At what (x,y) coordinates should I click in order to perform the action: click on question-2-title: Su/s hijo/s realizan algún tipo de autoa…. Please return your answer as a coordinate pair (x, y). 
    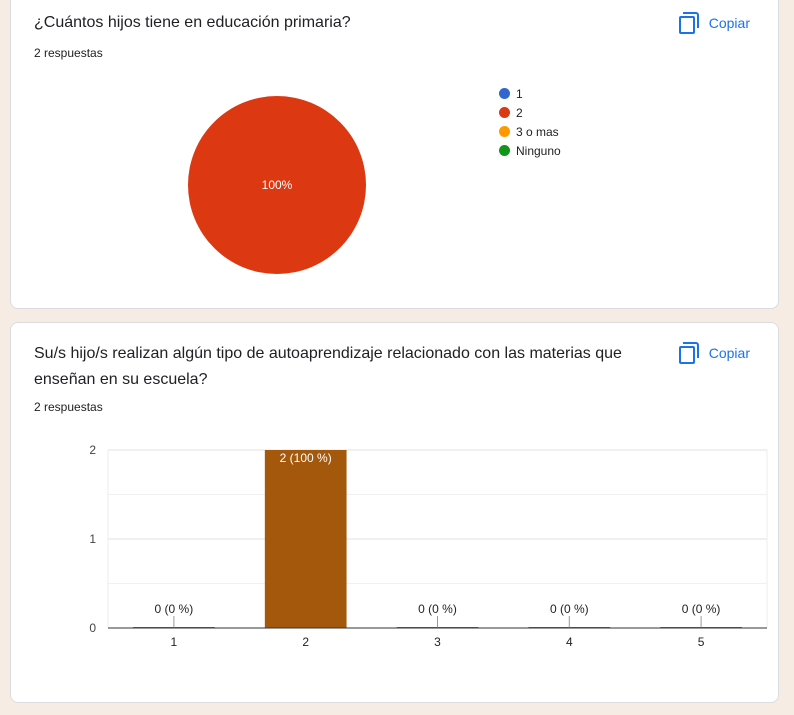
    Looking at the image, I should click on (328, 366).